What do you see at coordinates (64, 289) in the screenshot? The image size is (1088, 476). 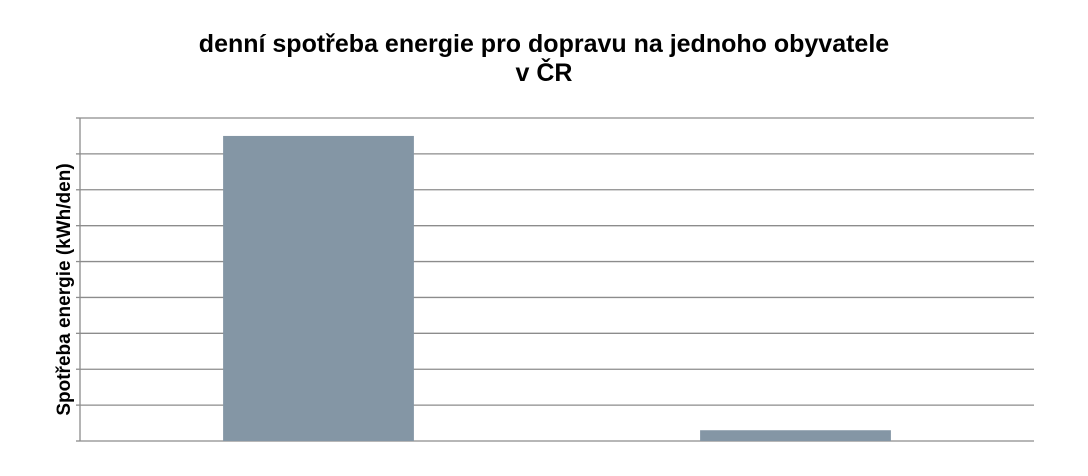 I see `y-axis-label: Spotřeba energie (kWh/den)` at bounding box center [64, 289].